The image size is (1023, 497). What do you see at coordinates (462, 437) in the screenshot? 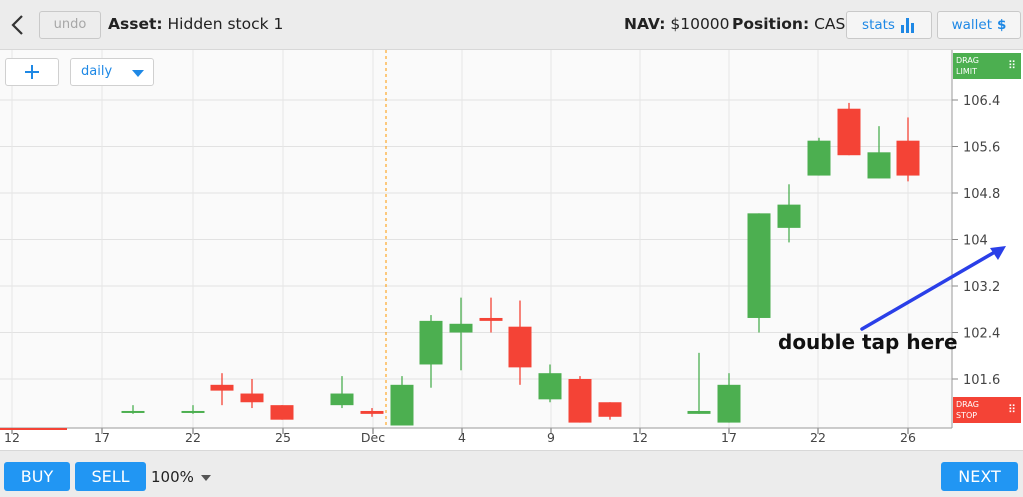
I see `x-tick-label: 4` at bounding box center [462, 437].